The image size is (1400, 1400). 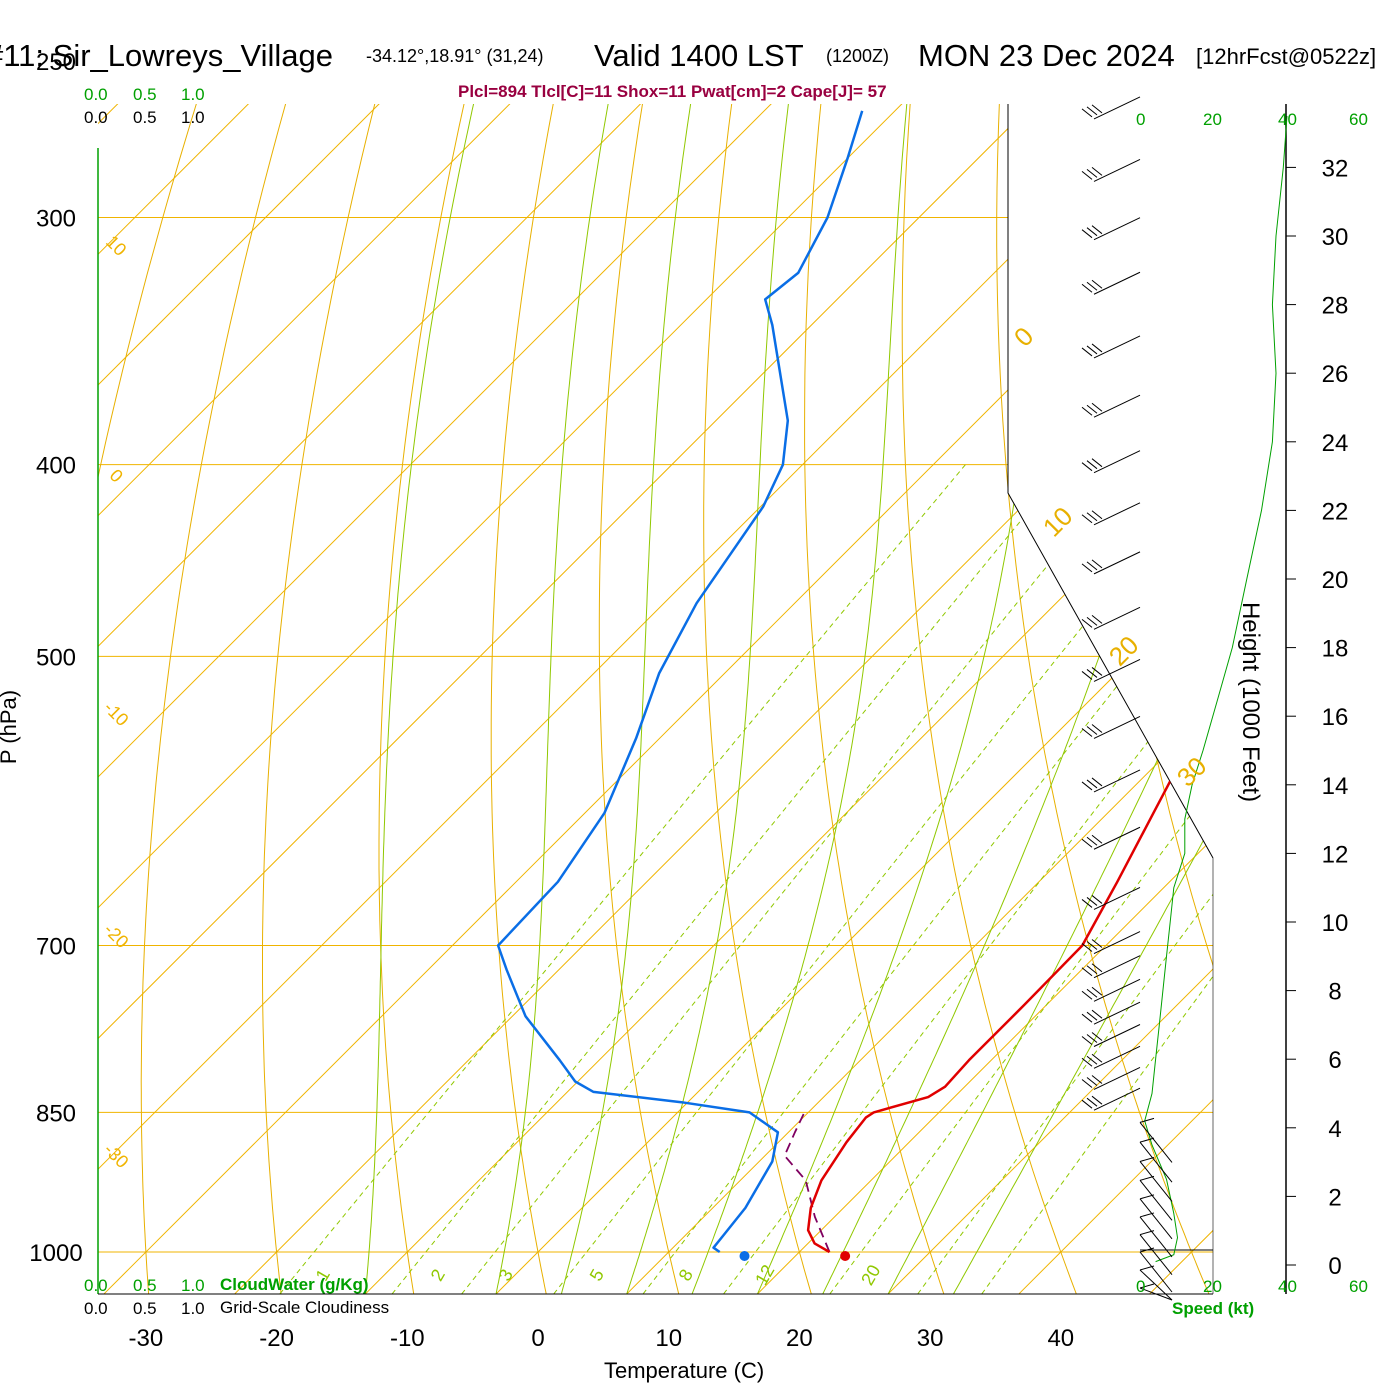 What do you see at coordinates (764, 1274) in the screenshot?
I see `mixing-ratio-label: 12` at bounding box center [764, 1274].